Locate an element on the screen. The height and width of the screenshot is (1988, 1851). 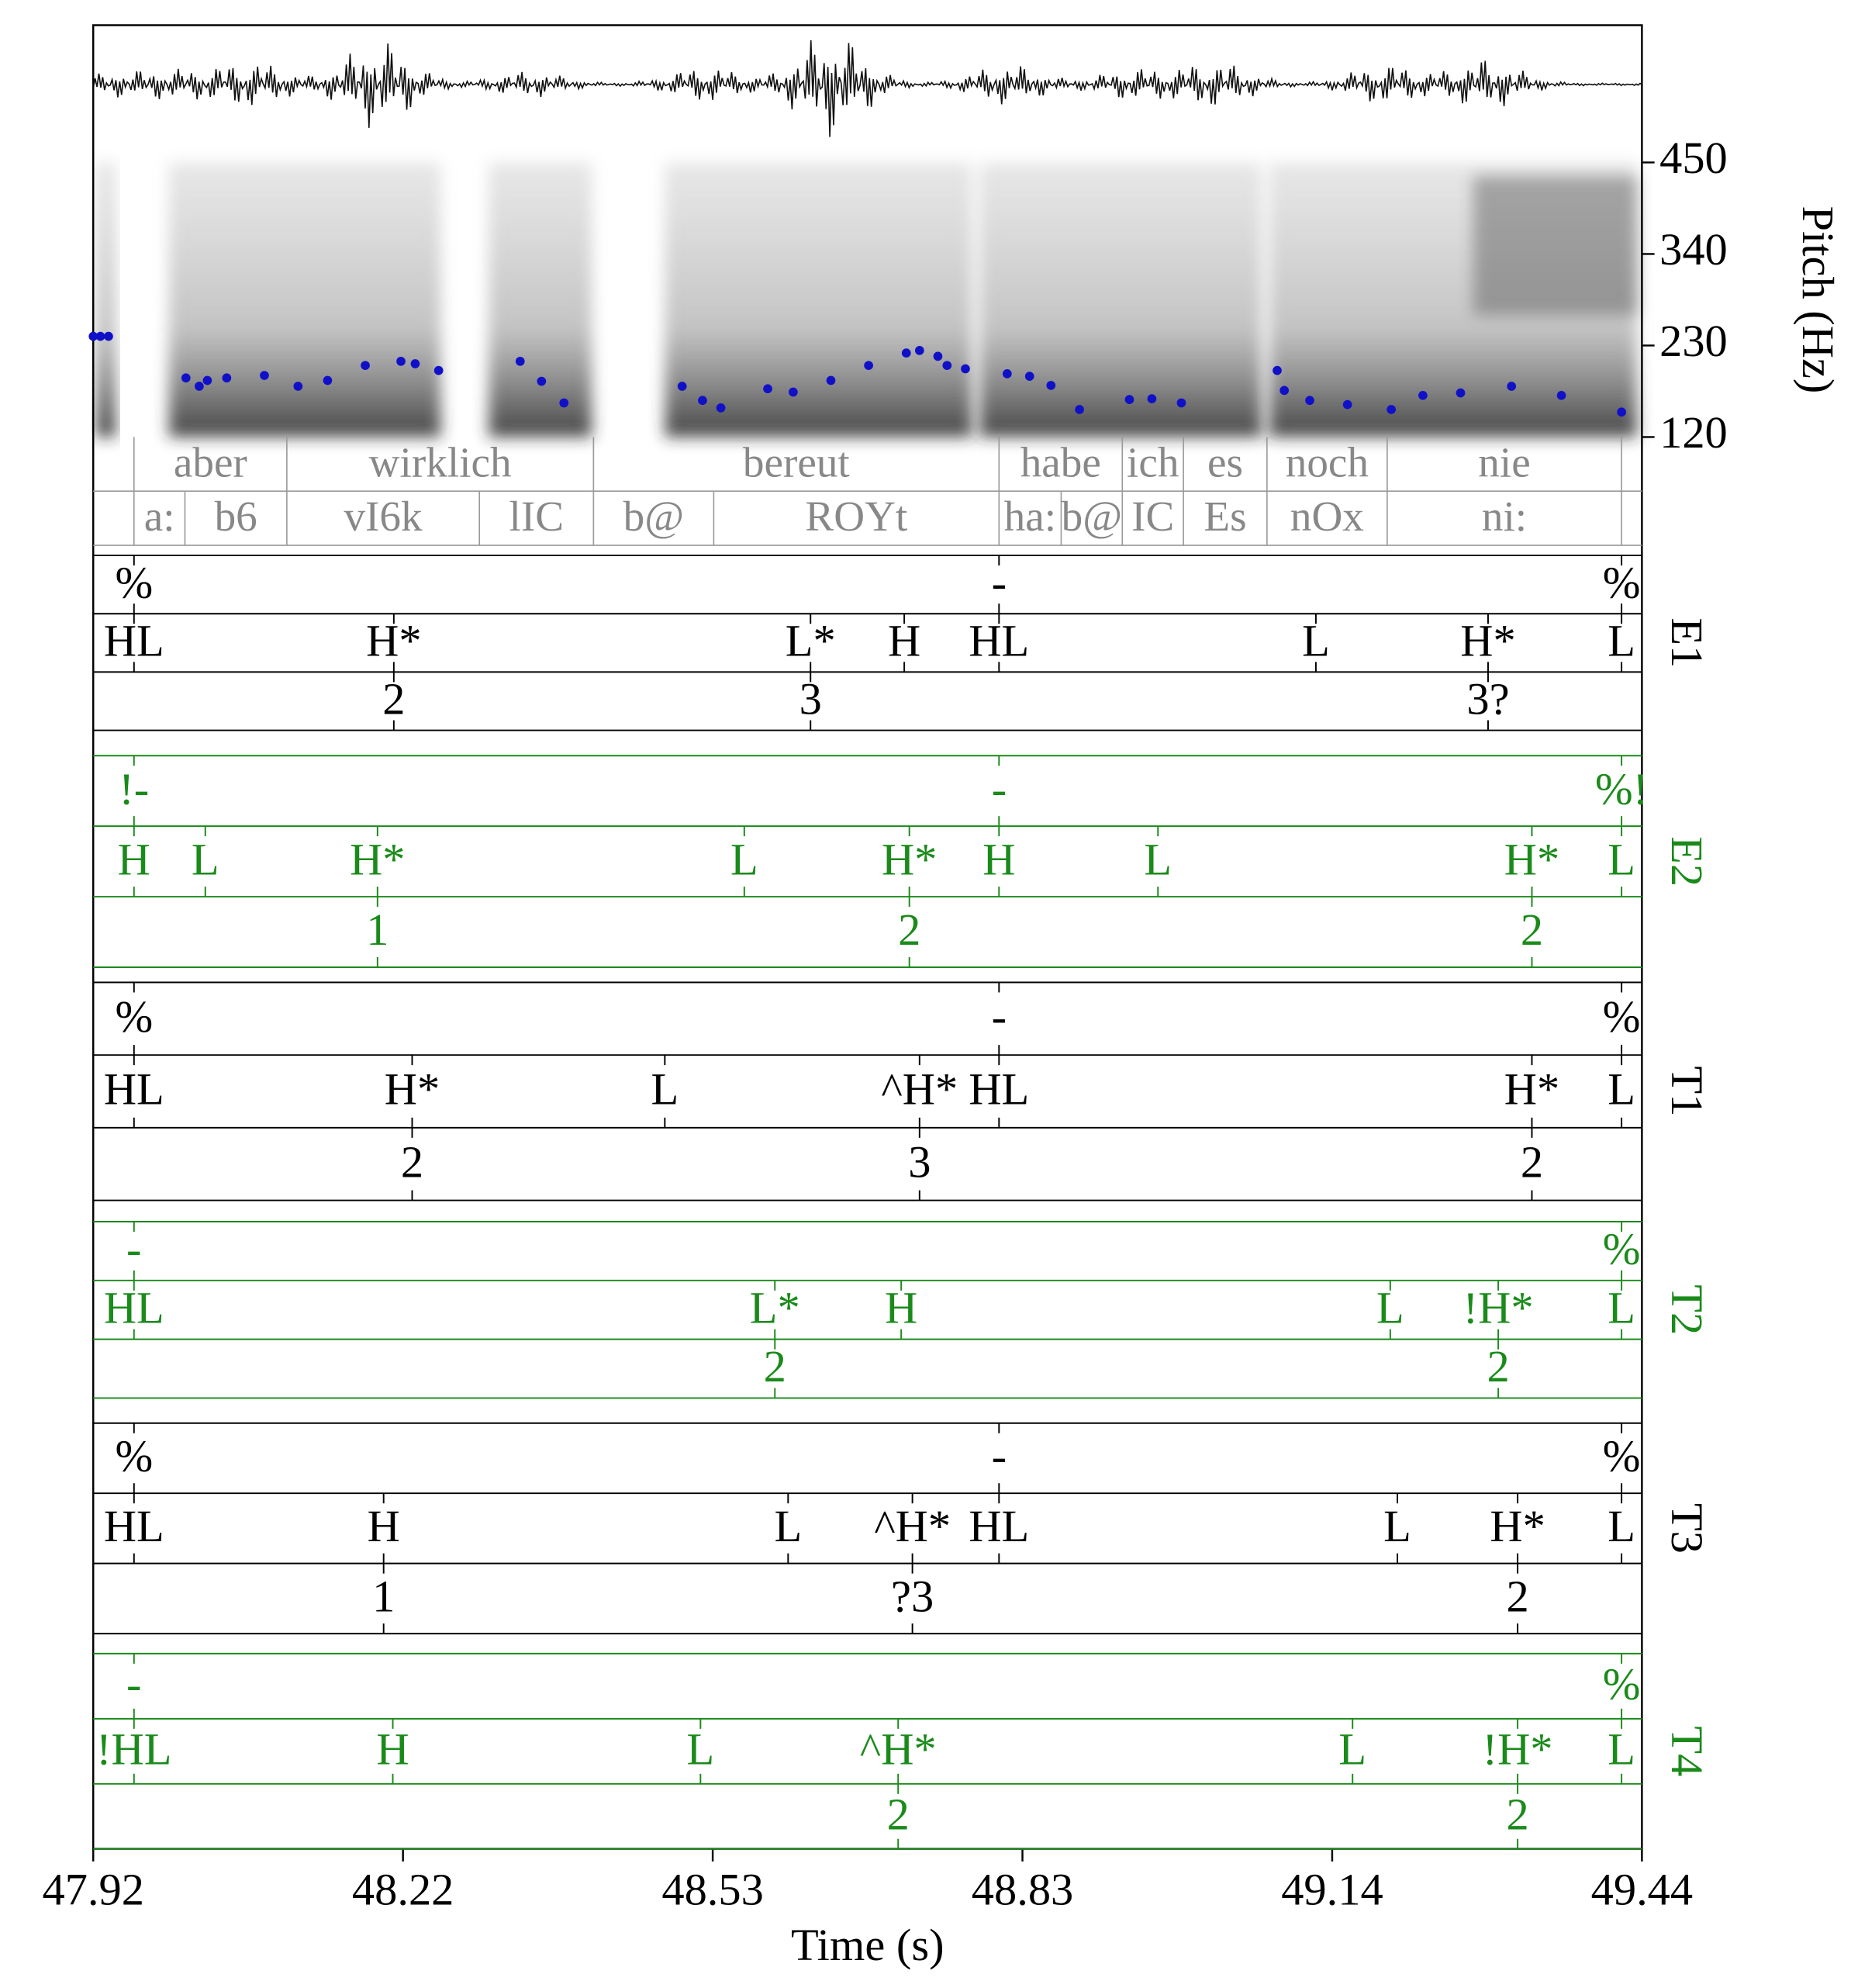
tier-label: b@ is located at coordinates (653, 516).